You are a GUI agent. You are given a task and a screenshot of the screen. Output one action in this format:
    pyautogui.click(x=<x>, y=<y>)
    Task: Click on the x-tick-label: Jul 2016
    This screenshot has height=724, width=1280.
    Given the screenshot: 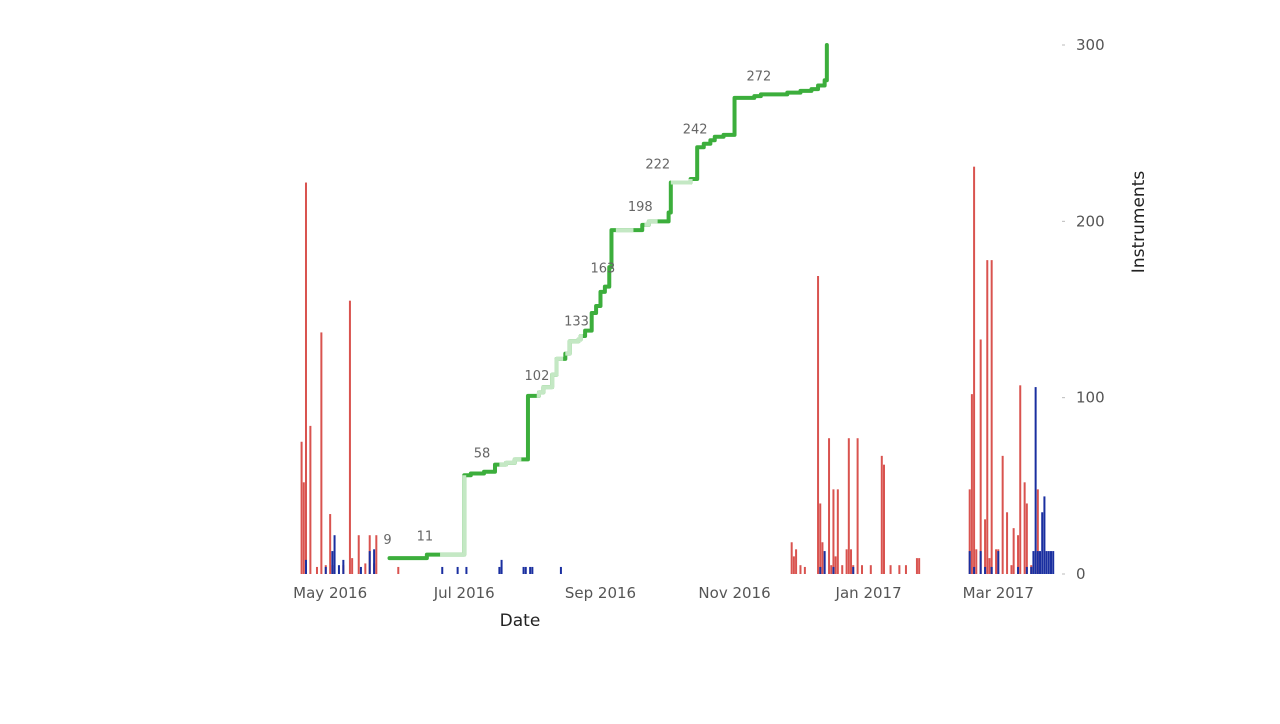 What is the action you would take?
    pyautogui.click(x=464, y=593)
    